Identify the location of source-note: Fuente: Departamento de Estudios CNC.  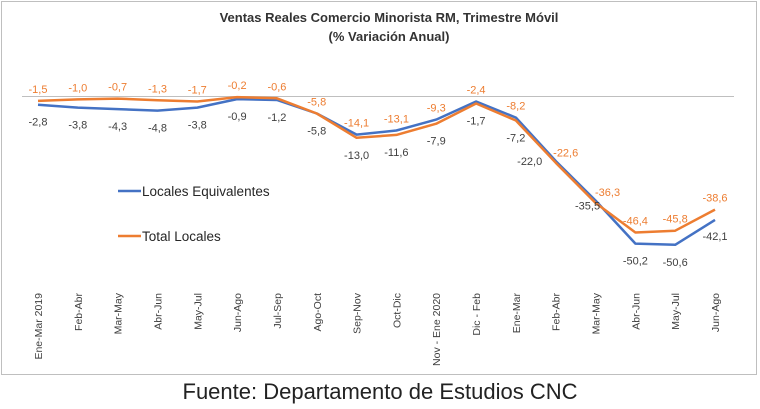
(380, 391).